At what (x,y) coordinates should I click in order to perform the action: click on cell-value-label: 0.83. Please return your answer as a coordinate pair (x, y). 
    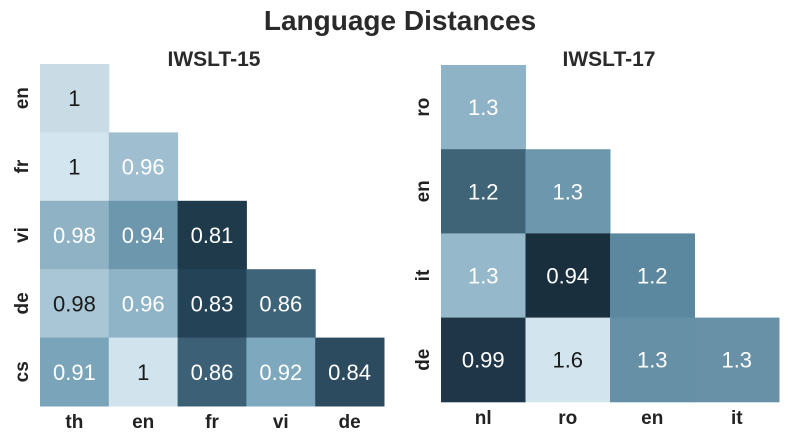
    Looking at the image, I should click on (212, 303).